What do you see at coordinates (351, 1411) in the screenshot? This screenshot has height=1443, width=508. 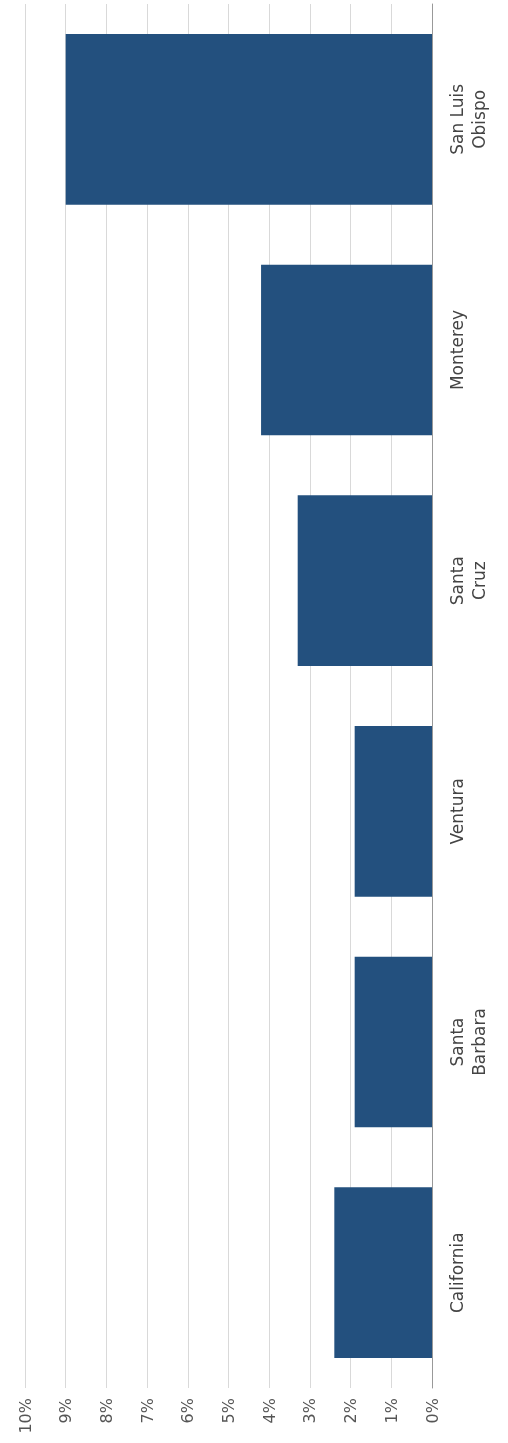 I see `x-tick-label: 2%` at bounding box center [351, 1411].